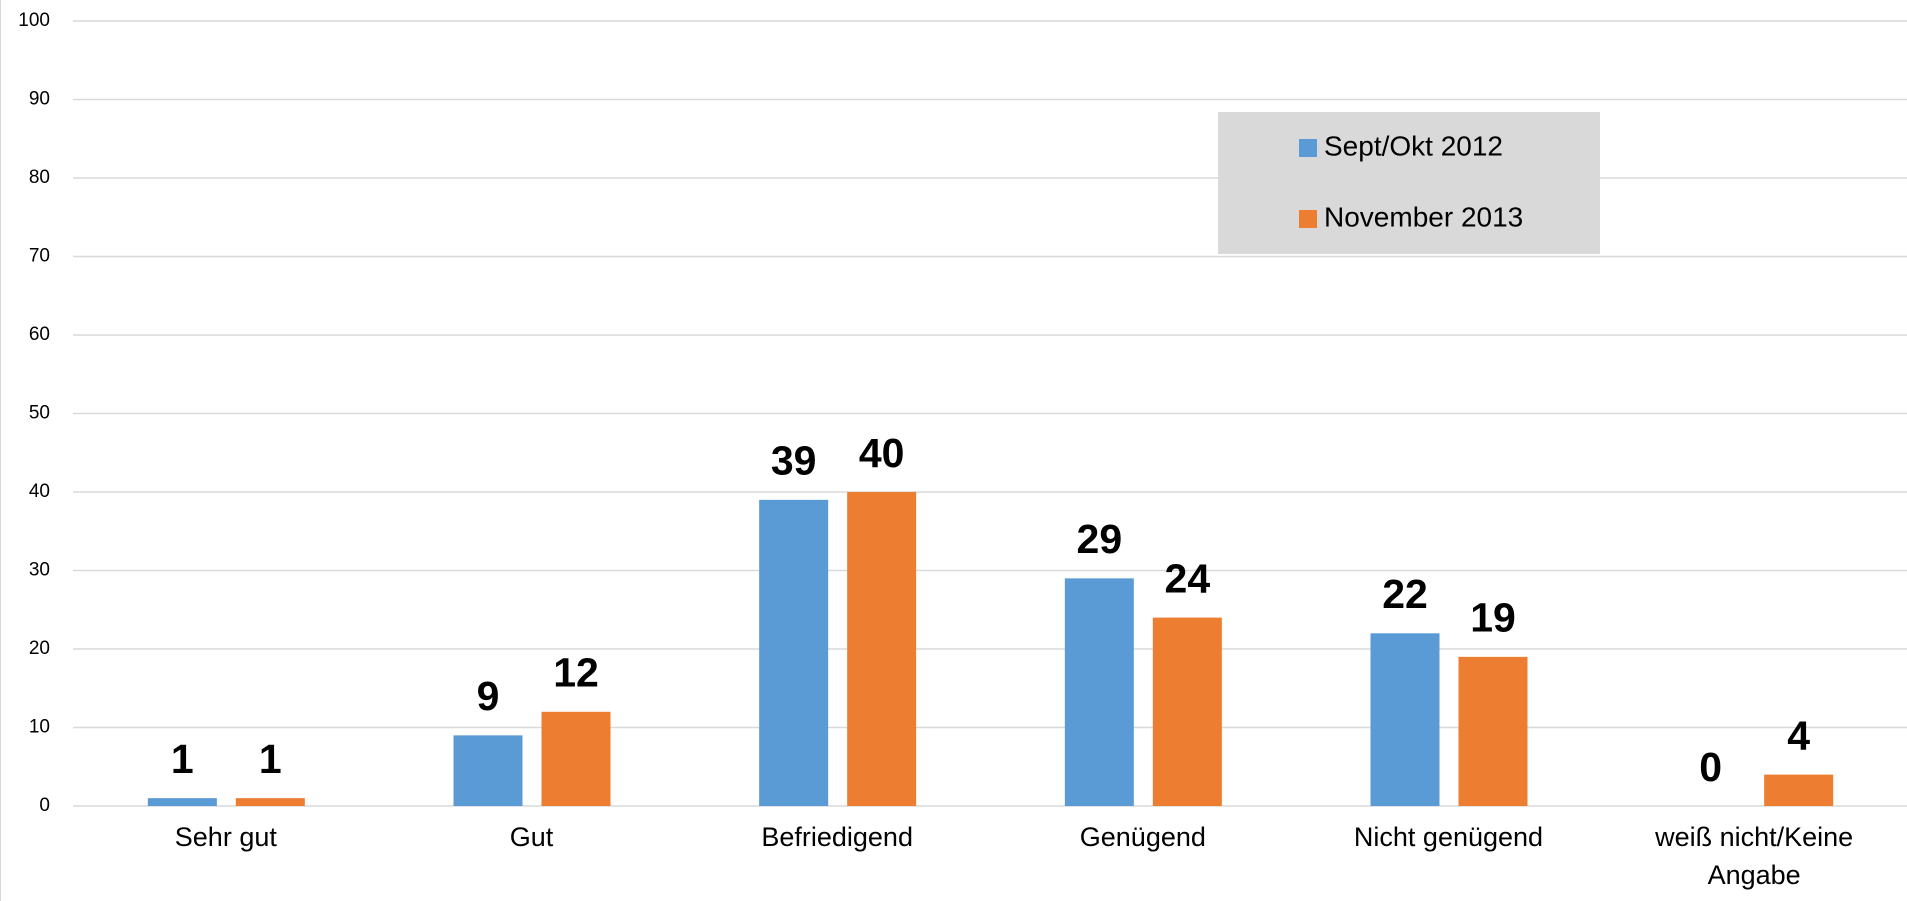  I want to click on y-tick-label: 60, so click(39, 334).